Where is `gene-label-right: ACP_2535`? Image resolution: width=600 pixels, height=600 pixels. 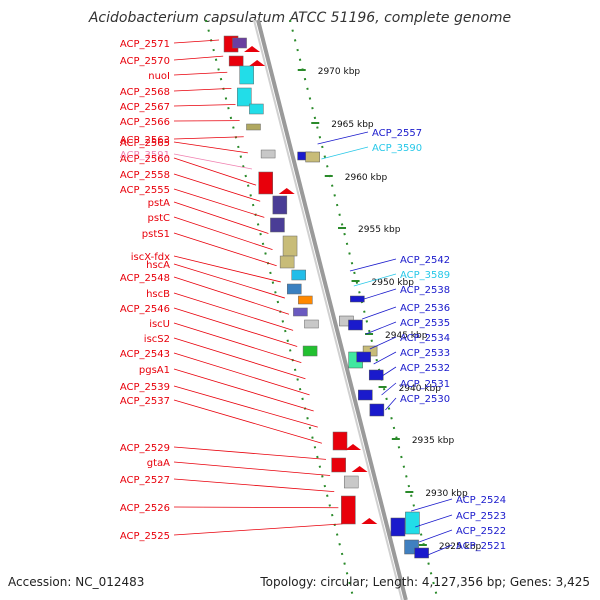
gene-label-right: ACP_2535 is located at coordinates (425, 323).